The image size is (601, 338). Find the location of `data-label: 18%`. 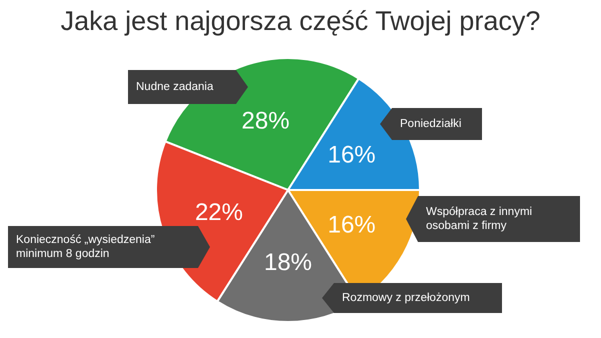

data-label: 18% is located at coordinates (288, 262).